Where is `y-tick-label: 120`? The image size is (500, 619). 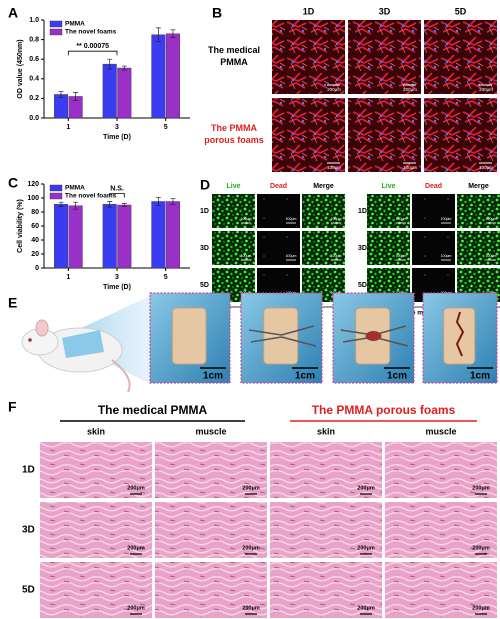 y-tick-label: 120 is located at coordinates (33, 184).